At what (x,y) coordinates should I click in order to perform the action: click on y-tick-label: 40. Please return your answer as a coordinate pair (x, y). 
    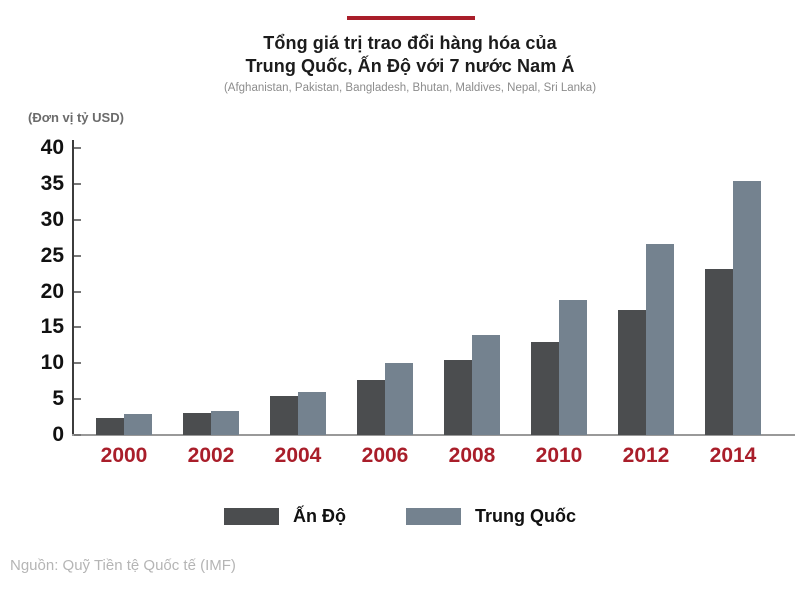
    Looking at the image, I should click on (52, 147).